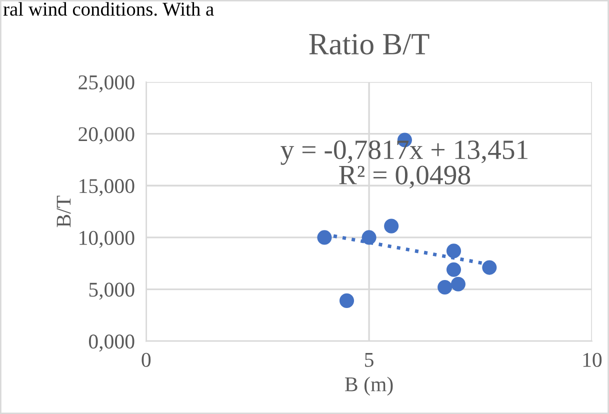 This screenshot has height=414, width=609. I want to click on chart-title: Ratio B/T, so click(369, 44).